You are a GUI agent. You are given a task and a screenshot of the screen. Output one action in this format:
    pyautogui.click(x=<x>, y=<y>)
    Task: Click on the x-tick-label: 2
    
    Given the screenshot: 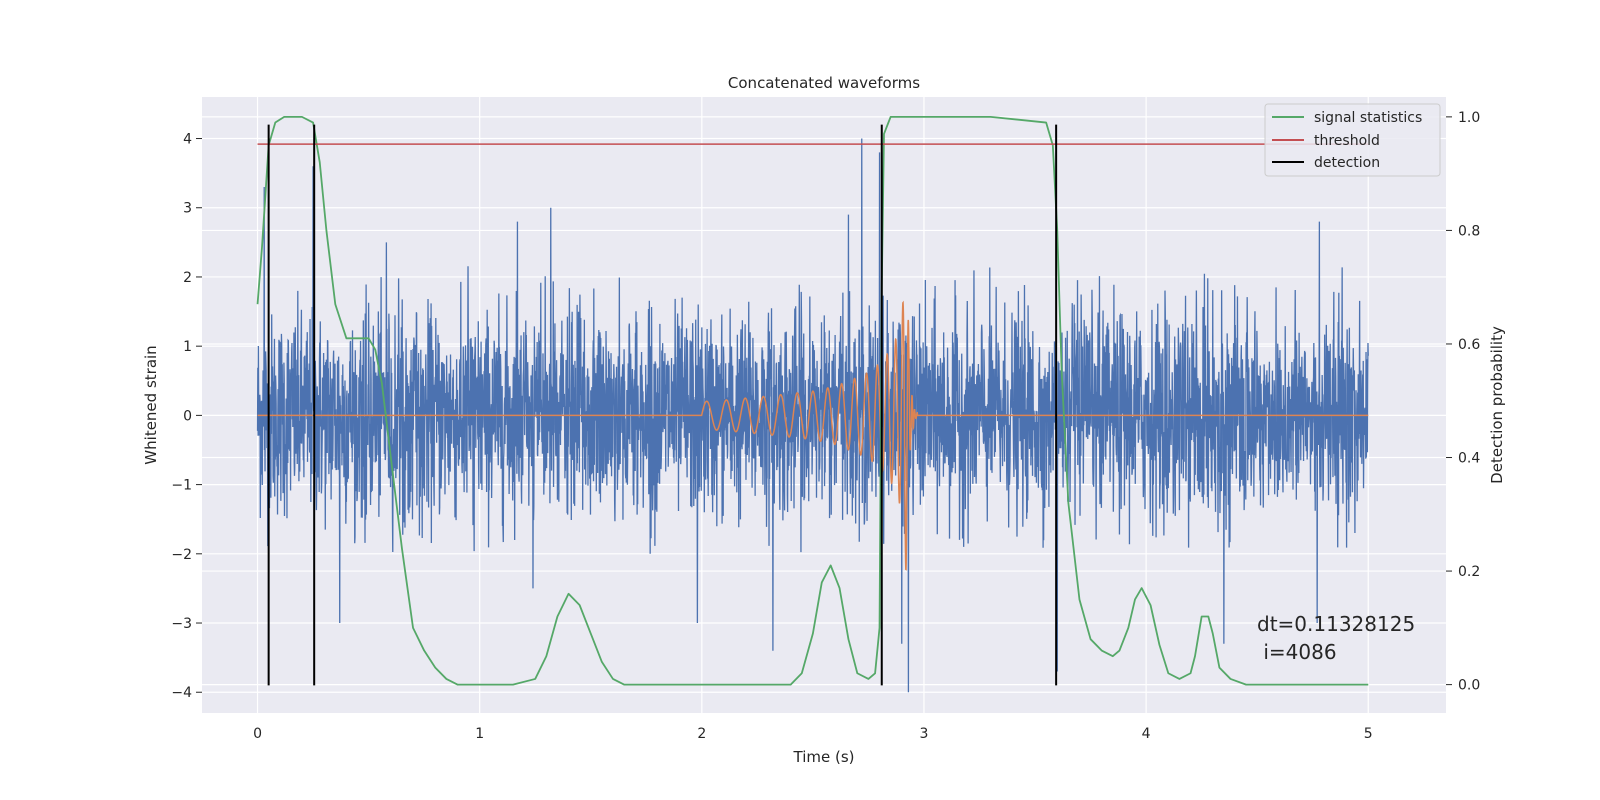 What is the action you would take?
    pyautogui.click(x=701, y=734)
    